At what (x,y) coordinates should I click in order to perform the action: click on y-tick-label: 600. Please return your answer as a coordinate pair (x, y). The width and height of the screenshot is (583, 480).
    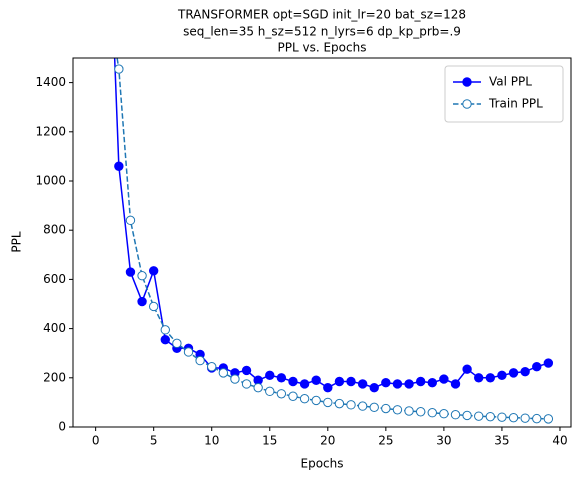
    Looking at the image, I should click on (54, 279).